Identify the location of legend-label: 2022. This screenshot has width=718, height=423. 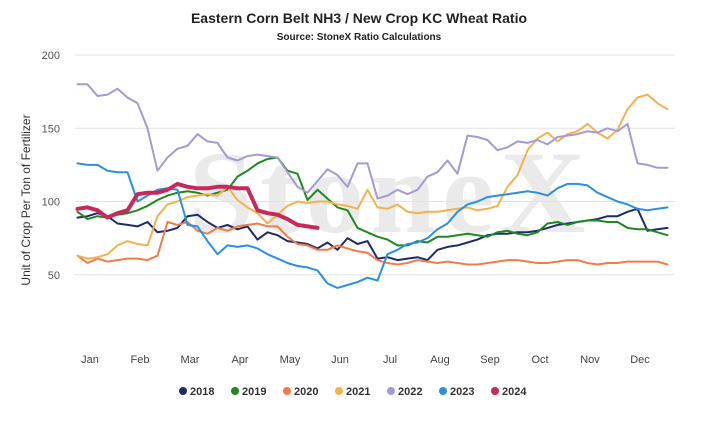
(410, 392).